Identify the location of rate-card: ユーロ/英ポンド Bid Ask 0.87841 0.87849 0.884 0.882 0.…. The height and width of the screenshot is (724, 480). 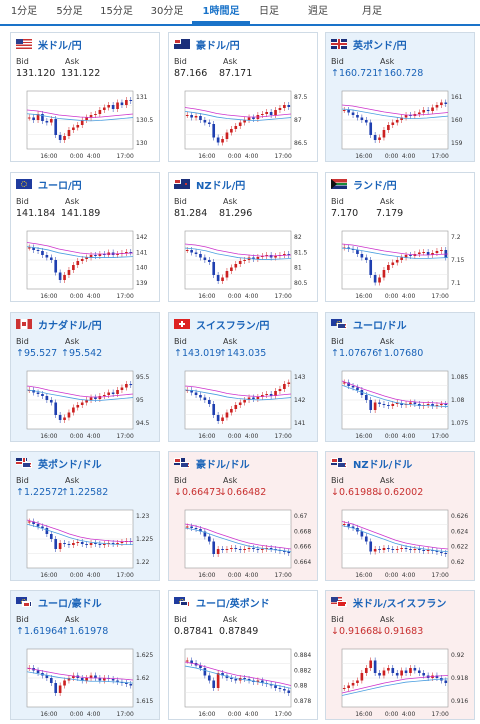
(243, 655).